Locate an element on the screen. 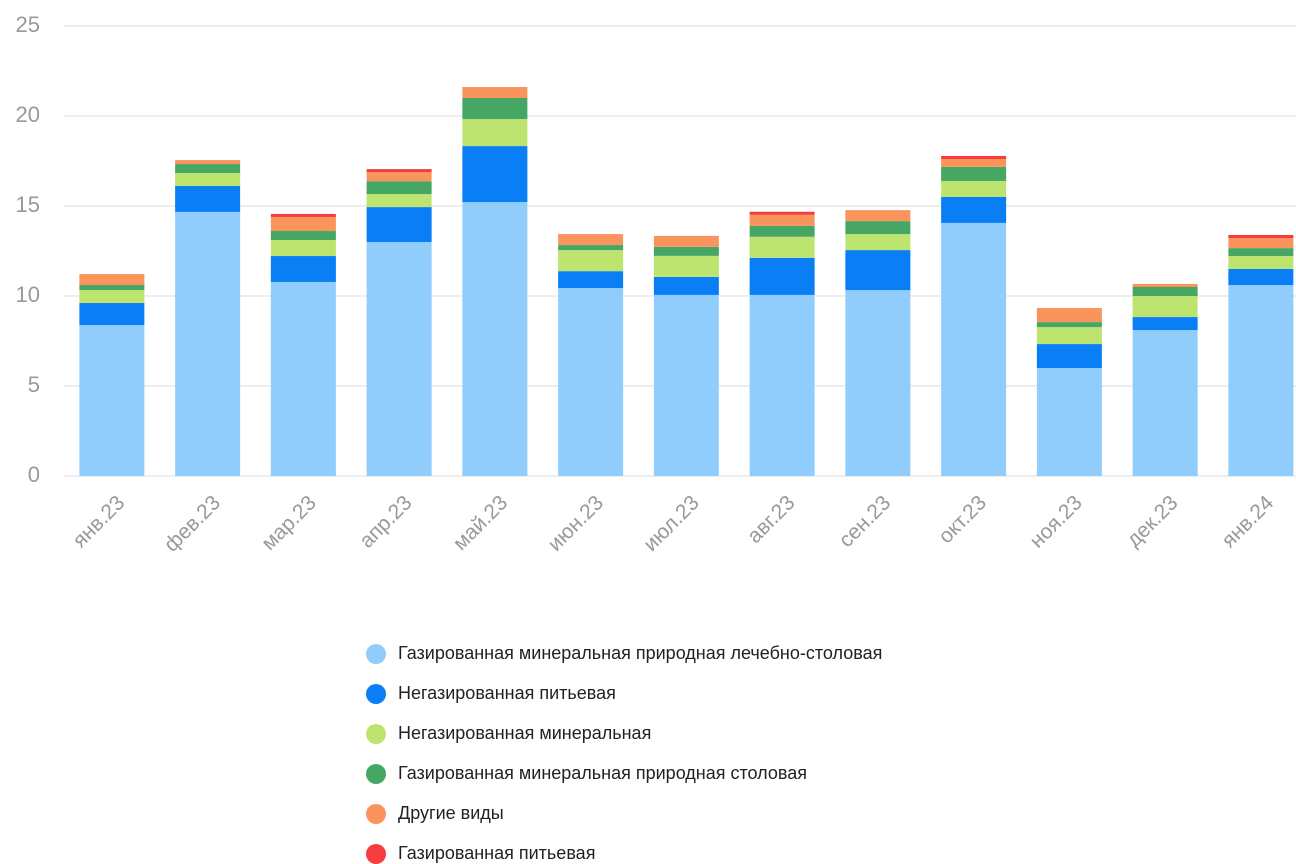 The height and width of the screenshot is (864, 1296). x-tick-label: сен.23 is located at coordinates (865, 521).